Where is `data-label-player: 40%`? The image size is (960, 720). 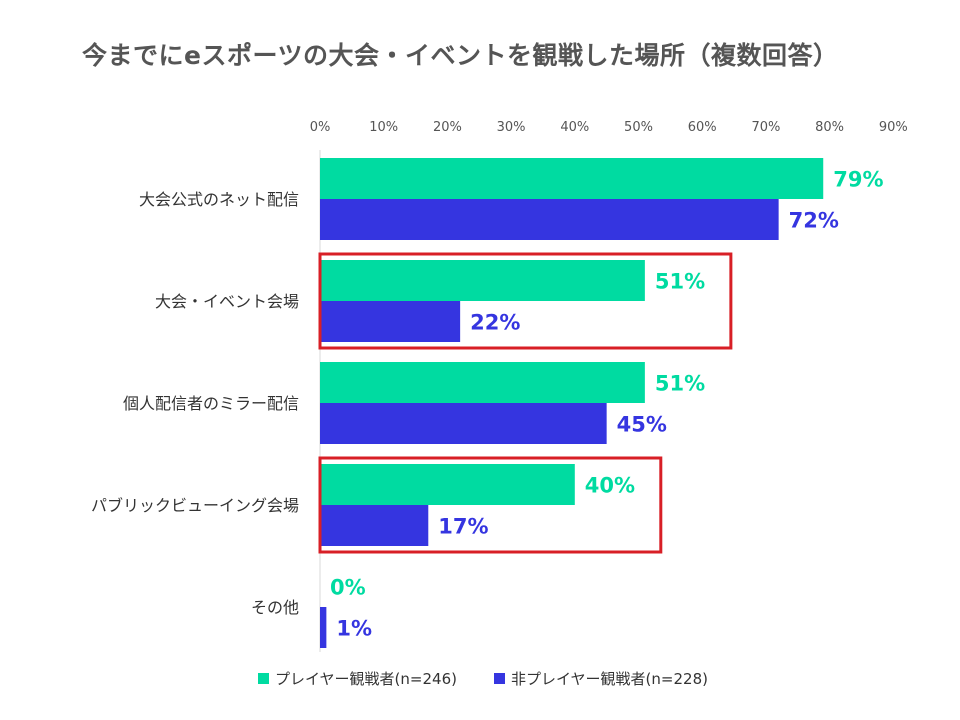
data-label-player: 40% is located at coordinates (610, 486).